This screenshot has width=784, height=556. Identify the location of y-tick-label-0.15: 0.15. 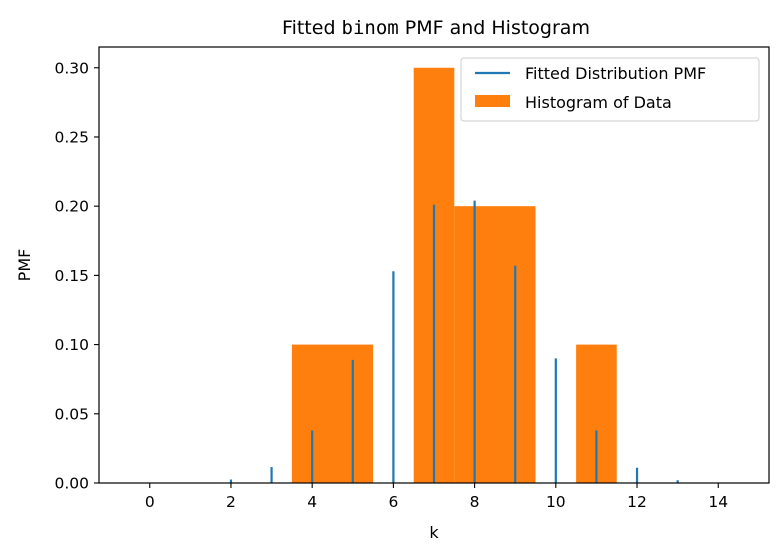
(71, 276).